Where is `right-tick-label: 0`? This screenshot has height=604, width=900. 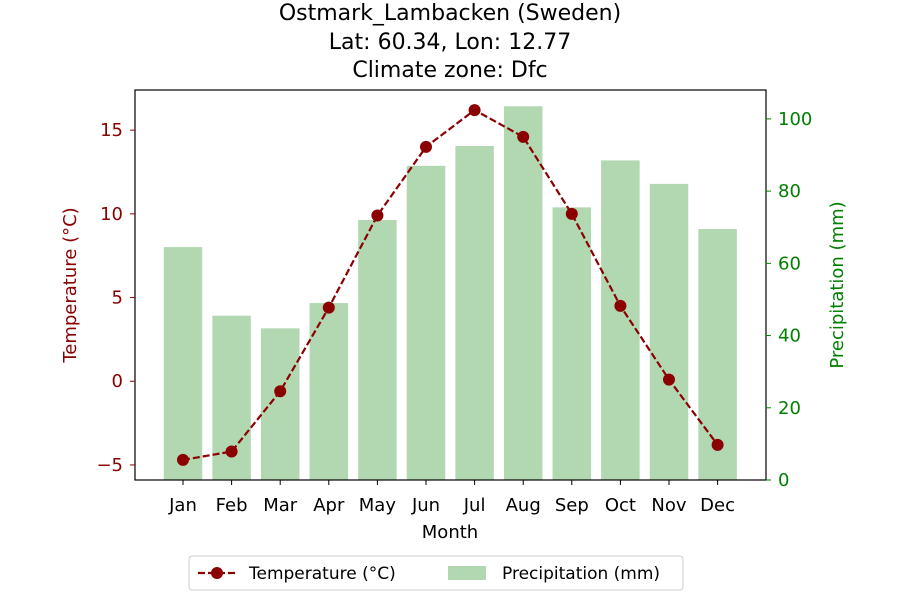 right-tick-label: 0 is located at coordinates (783, 480).